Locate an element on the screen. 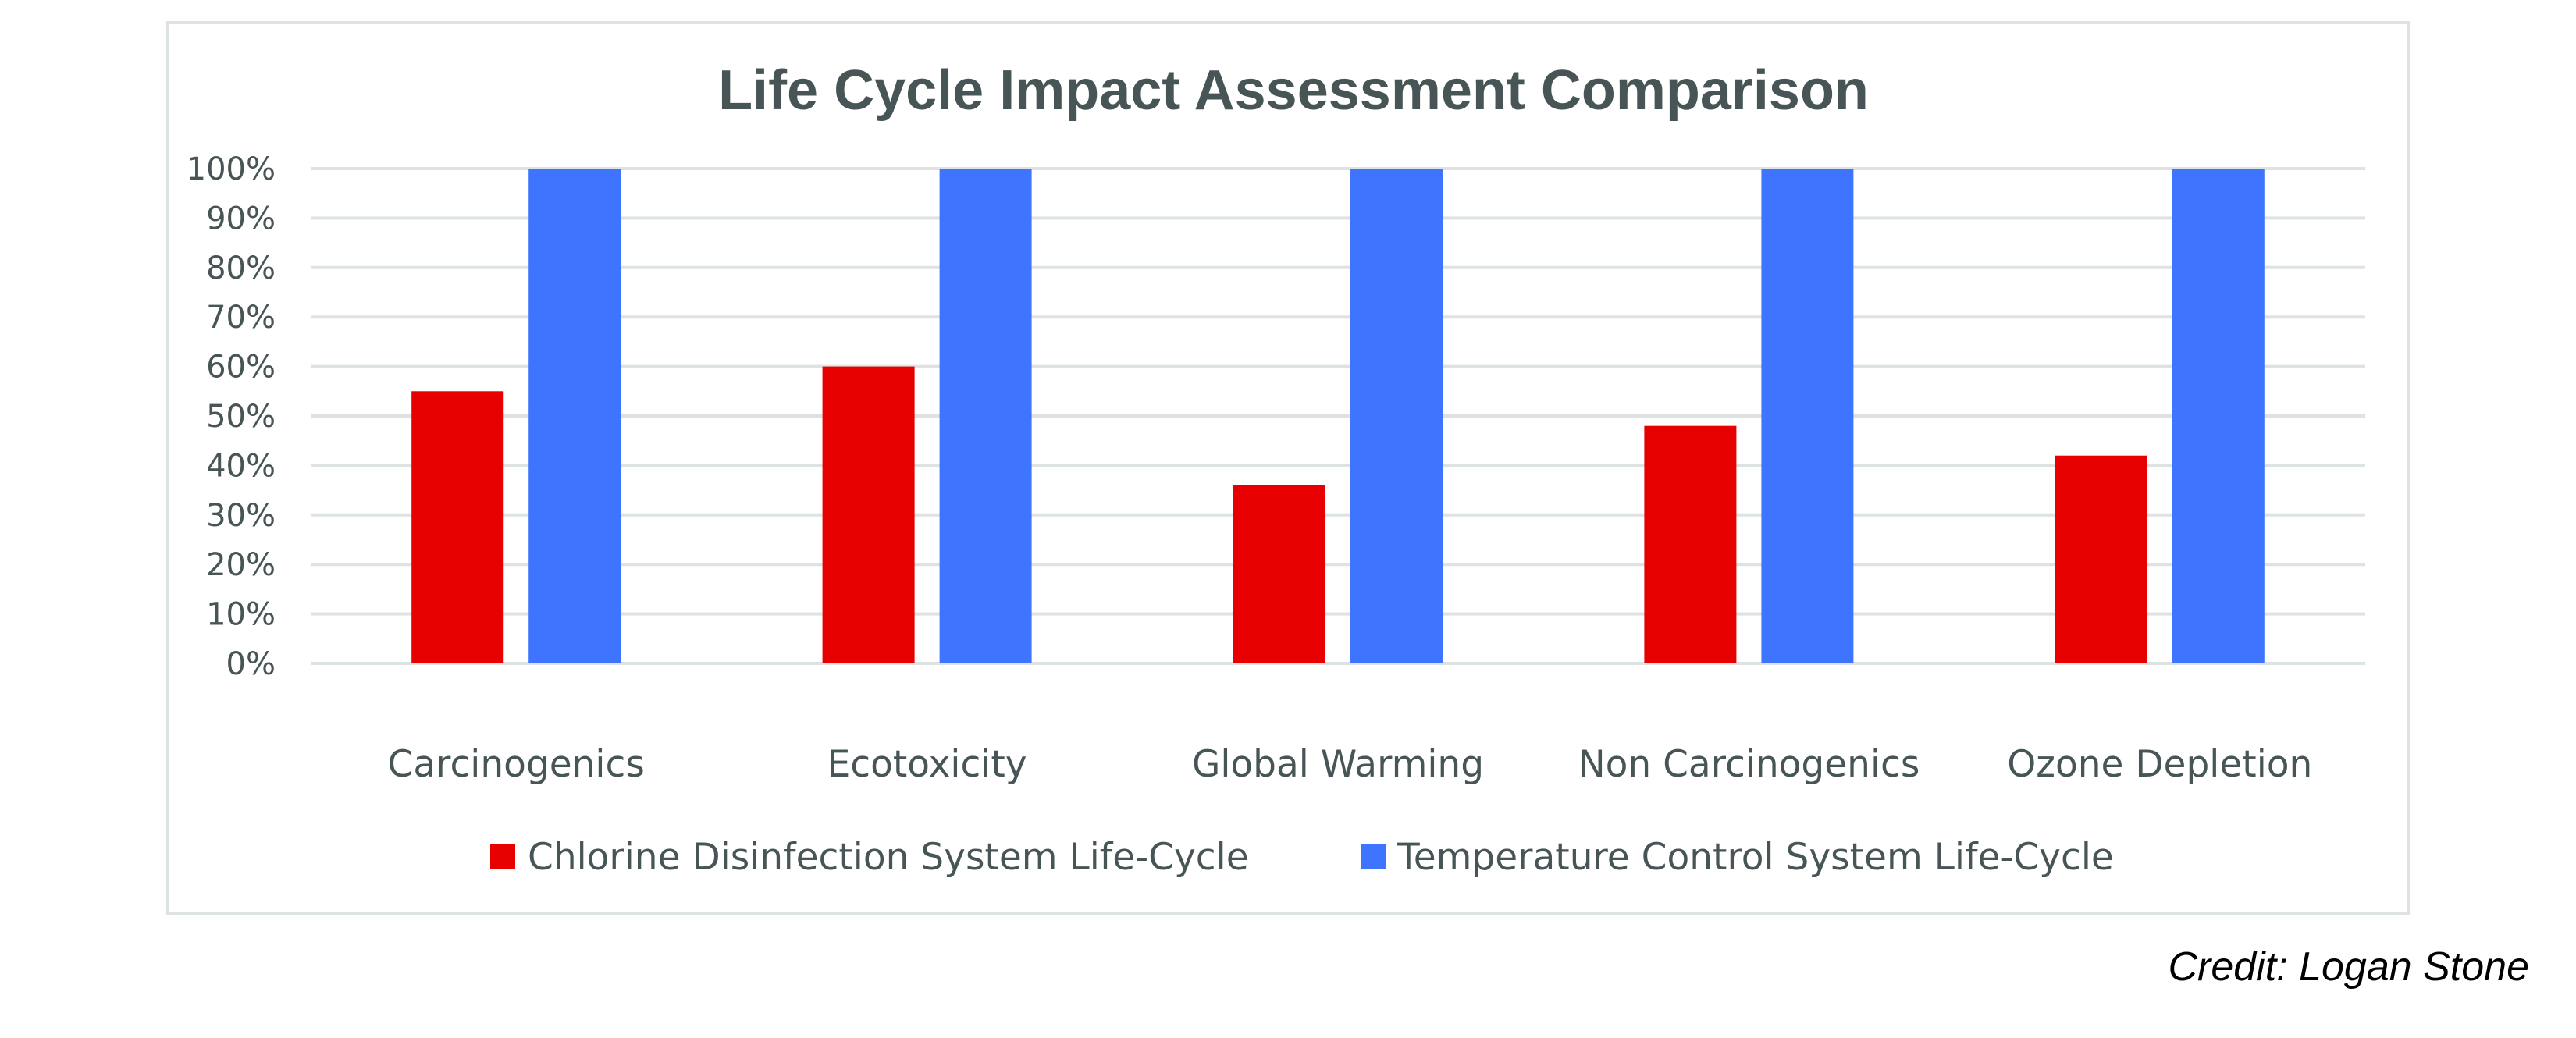 Image resolution: width=2576 pixels, height=1038 pixels. y-axis-tick-labels: 0% 10% 20% 30% 40% 50% 60% 70% 80% 90% 100% is located at coordinates (231, 416).